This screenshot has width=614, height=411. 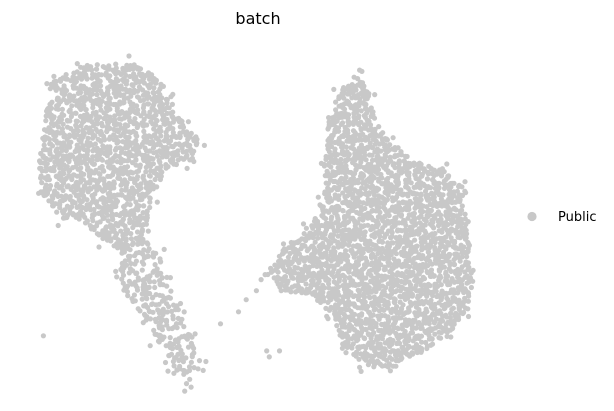 I want to click on legend-label-public: Public, so click(x=577, y=217).